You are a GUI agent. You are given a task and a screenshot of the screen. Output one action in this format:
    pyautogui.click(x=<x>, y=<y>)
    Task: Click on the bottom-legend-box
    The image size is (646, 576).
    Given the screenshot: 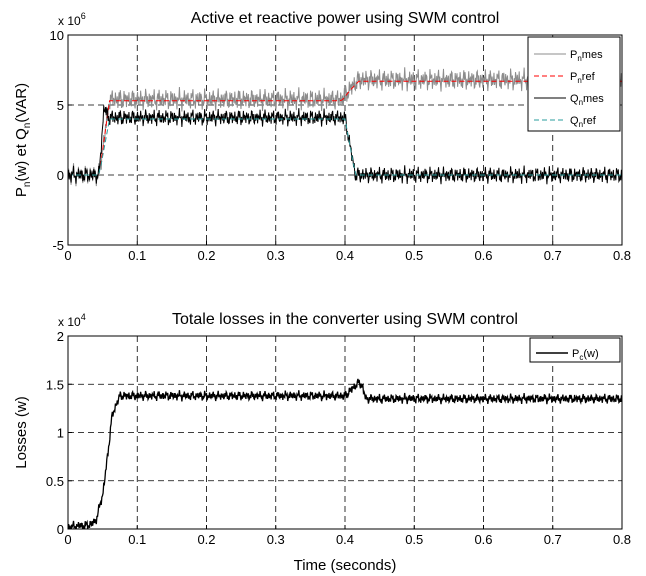 What is the action you would take?
    pyautogui.click(x=575, y=350)
    